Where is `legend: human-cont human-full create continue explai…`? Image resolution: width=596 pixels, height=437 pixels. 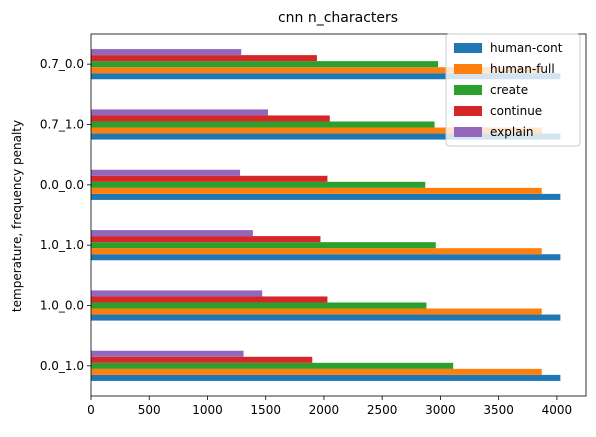 legend: human-cont human-full create continue explai… is located at coordinates (513, 90).